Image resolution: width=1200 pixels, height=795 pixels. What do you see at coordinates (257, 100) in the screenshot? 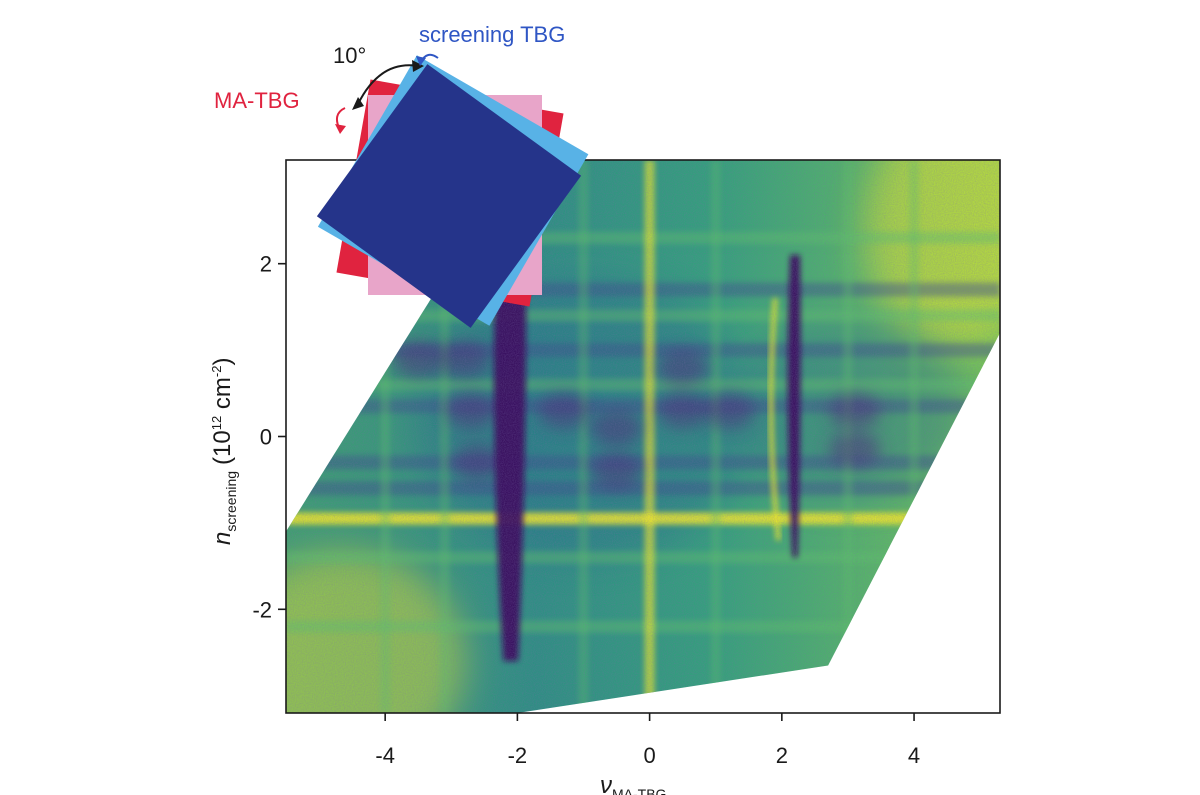
I see `inset-ma-tbg-label: MA-TBG` at bounding box center [257, 100].